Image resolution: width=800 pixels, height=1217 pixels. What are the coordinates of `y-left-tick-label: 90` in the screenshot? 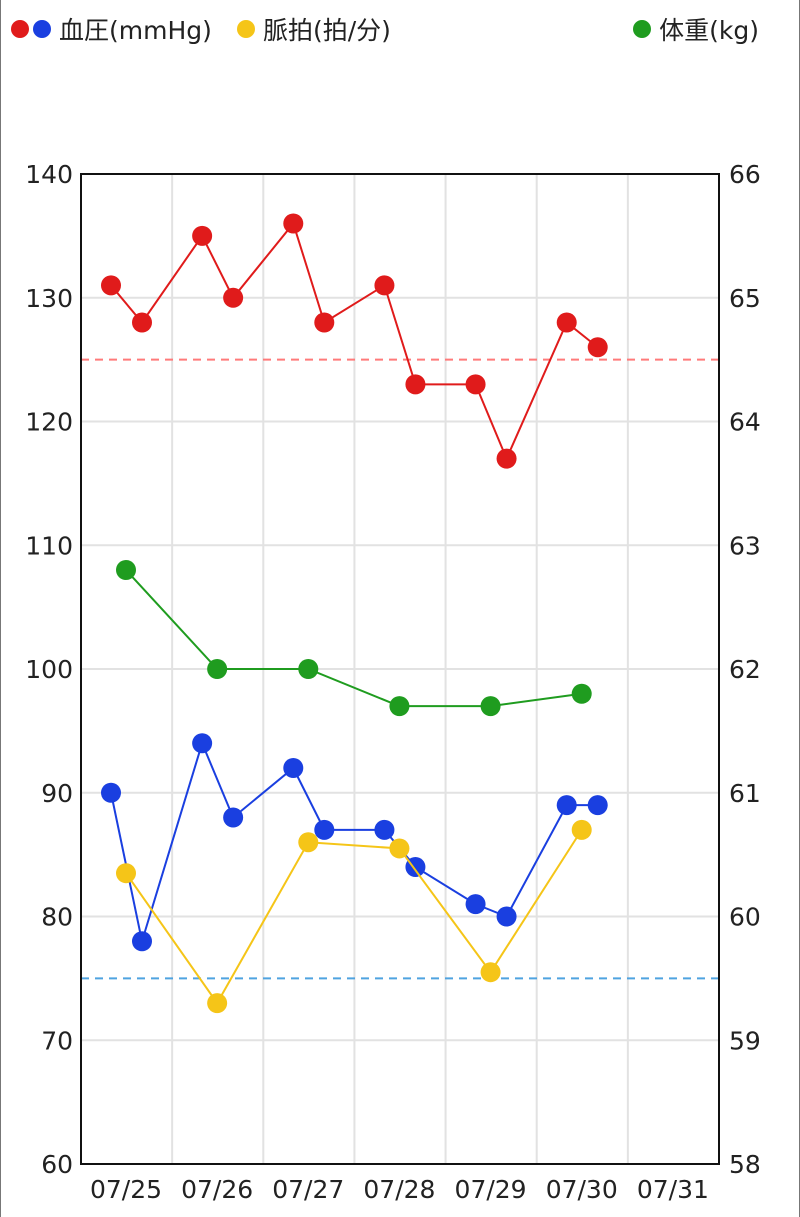 It's located at (57, 793).